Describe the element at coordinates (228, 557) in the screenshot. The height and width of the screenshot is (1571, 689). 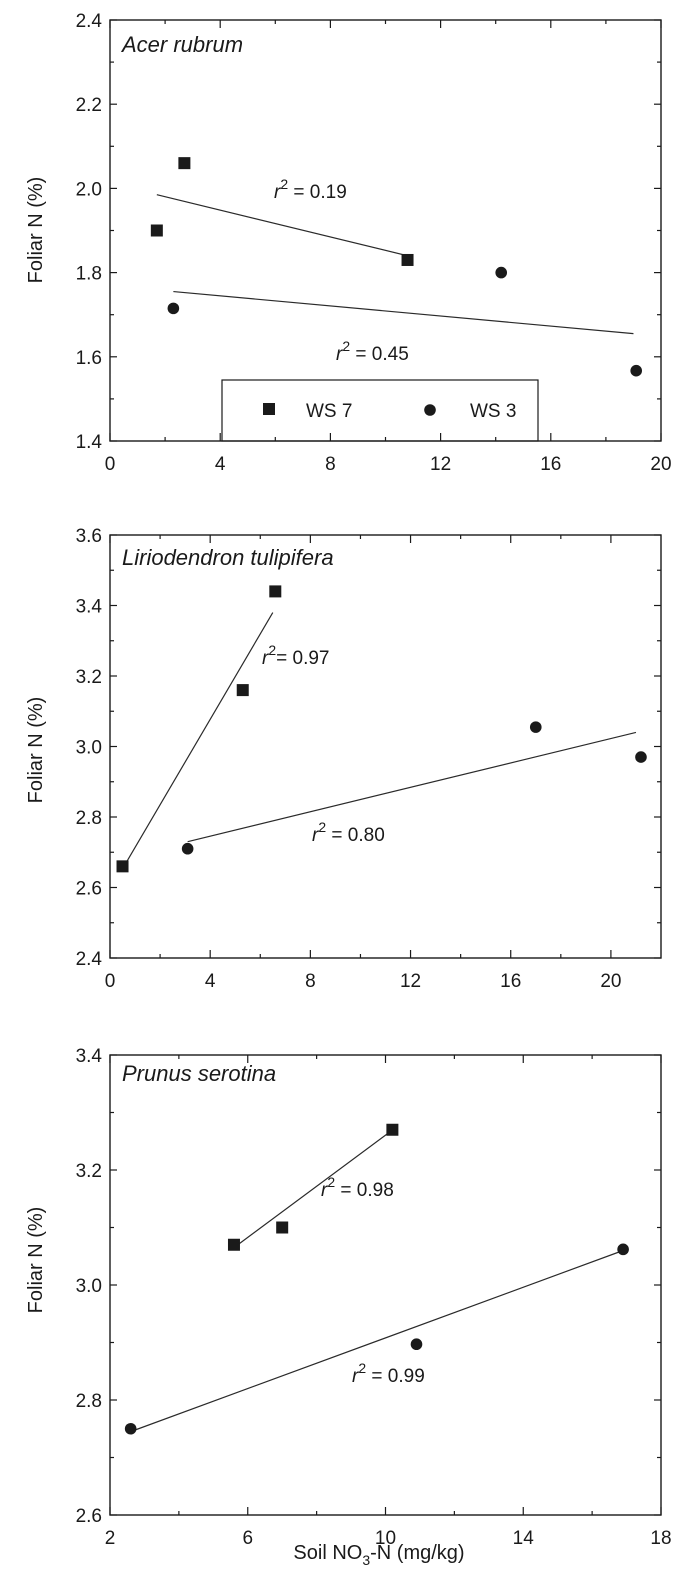
I see `panel-title: Liriodendron tulipifera` at that location.